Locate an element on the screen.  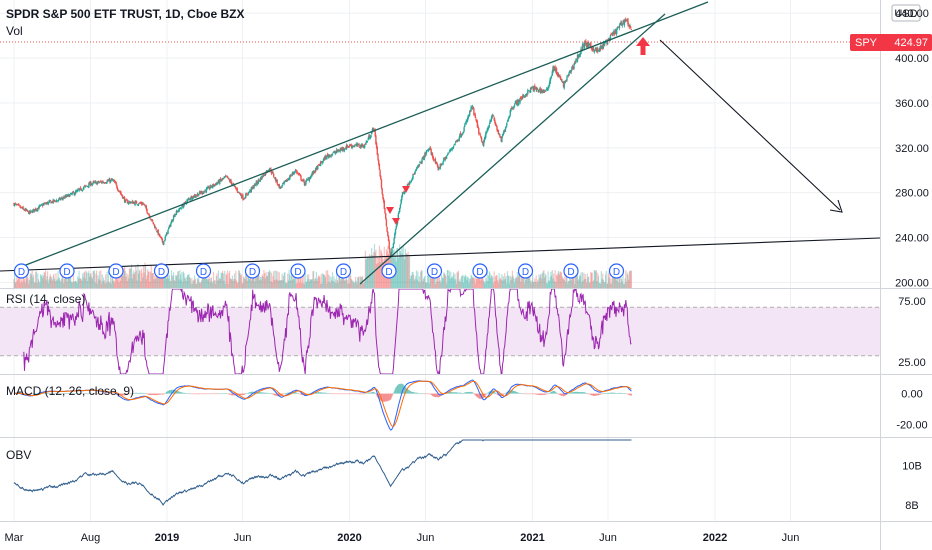
macd-pane: MACD (12, 26, close, 9) is located at coordinates (319, 405).